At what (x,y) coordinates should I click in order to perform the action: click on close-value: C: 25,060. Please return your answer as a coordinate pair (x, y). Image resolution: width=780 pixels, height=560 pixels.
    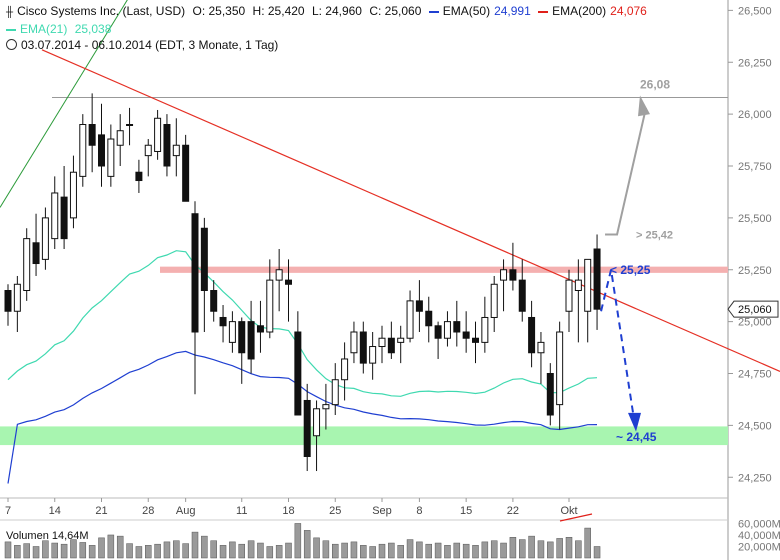
    Looking at the image, I should click on (395, 11).